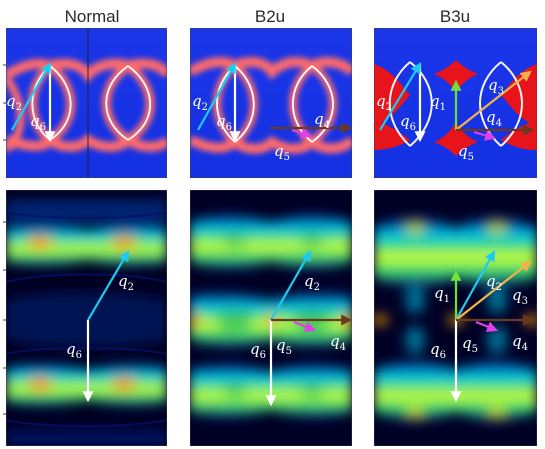 The height and width of the screenshot is (449, 545). Describe the element at coordinates (455, 16) in the screenshot. I see `column-title-b3u: B3u` at that location.